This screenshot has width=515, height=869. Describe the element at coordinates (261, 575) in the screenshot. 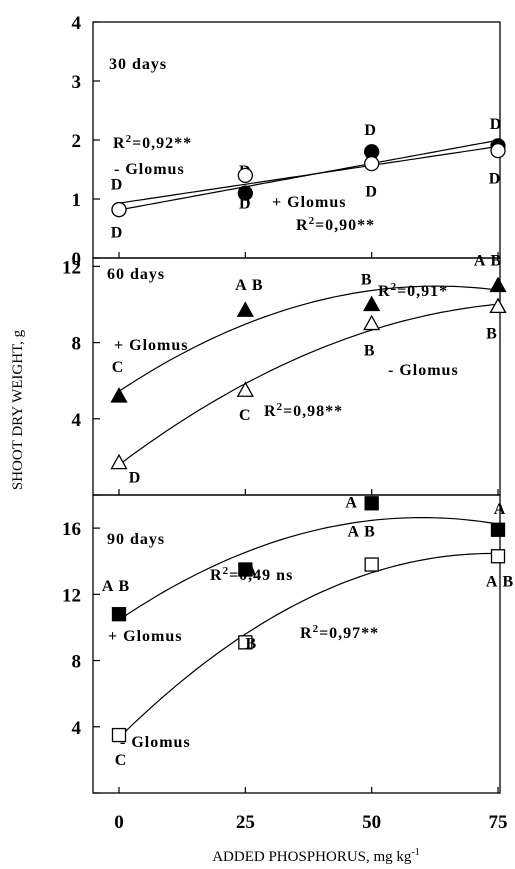

I see `r-squared-label-value: =0,49 ns` at that location.